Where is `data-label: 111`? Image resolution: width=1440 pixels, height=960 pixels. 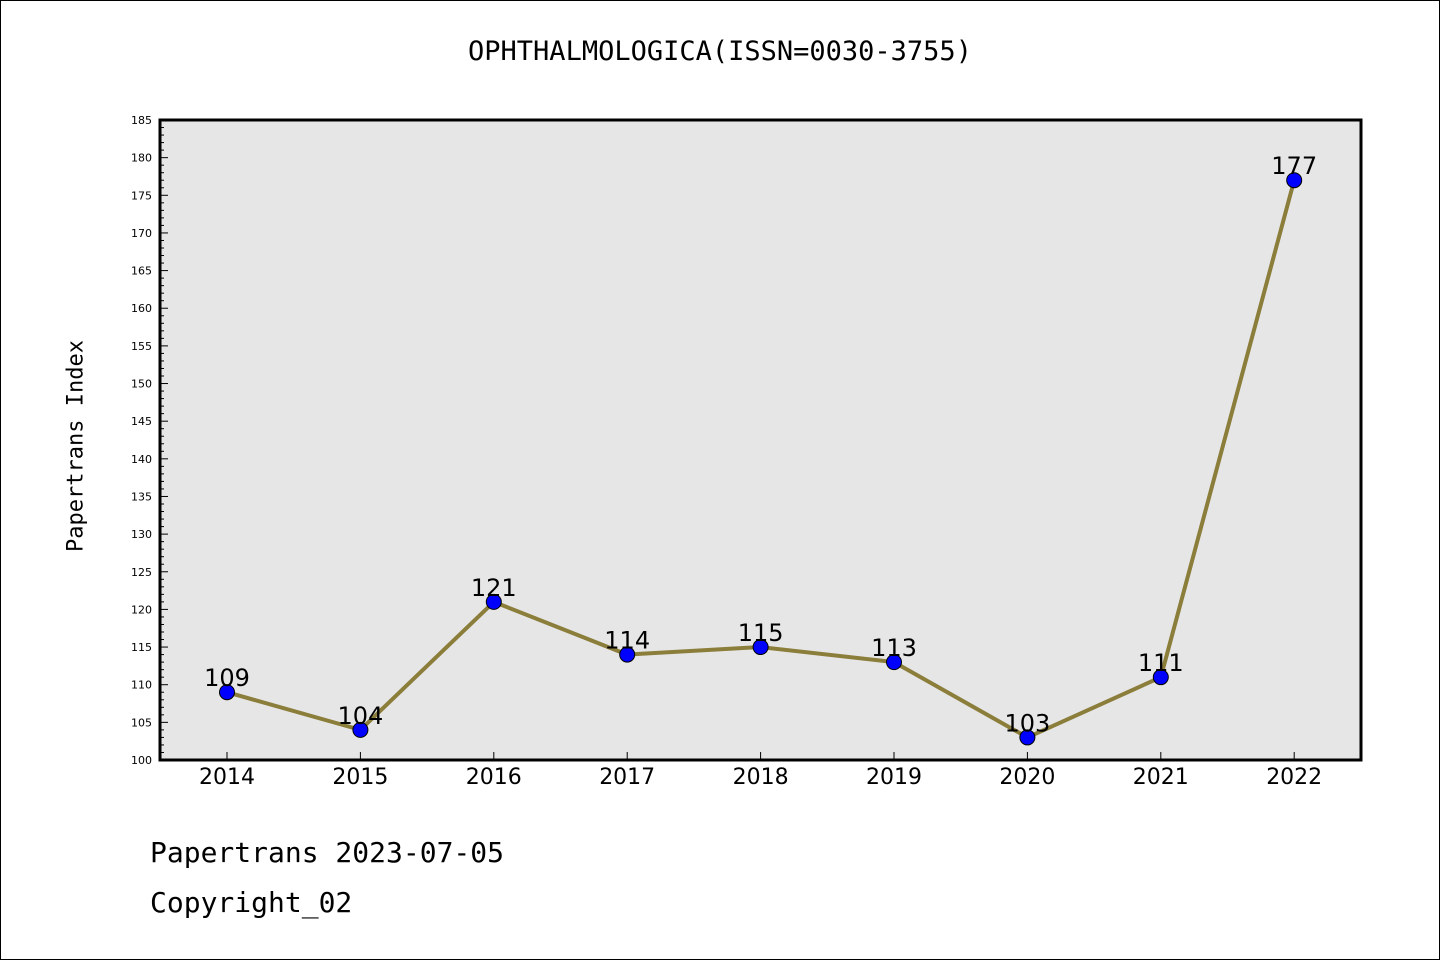 data-label: 111 is located at coordinates (1161, 663).